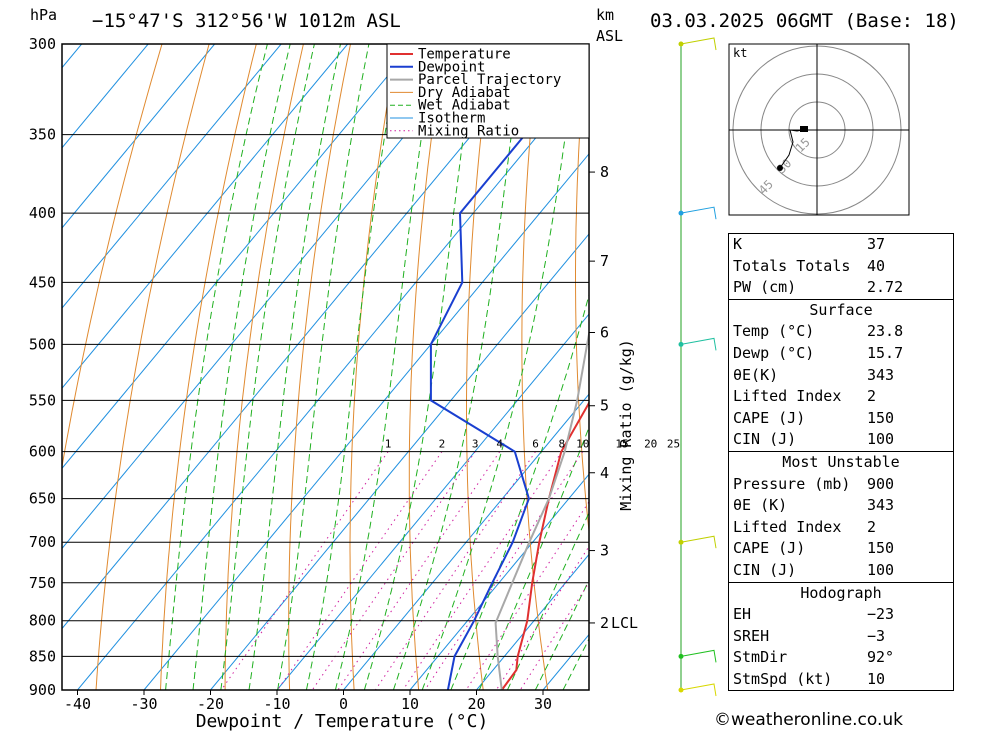  I want to click on surface-index-row: CIN (J) 100, so click(841, 440).